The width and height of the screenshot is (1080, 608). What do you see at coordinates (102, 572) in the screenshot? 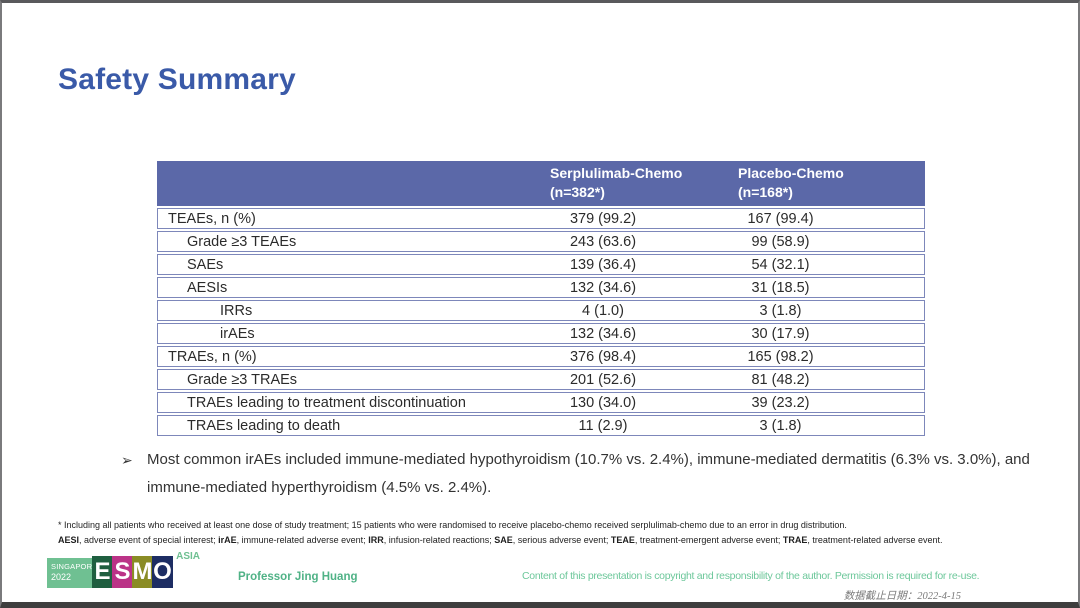
I see `esmo-letter-e: E` at bounding box center [102, 572].